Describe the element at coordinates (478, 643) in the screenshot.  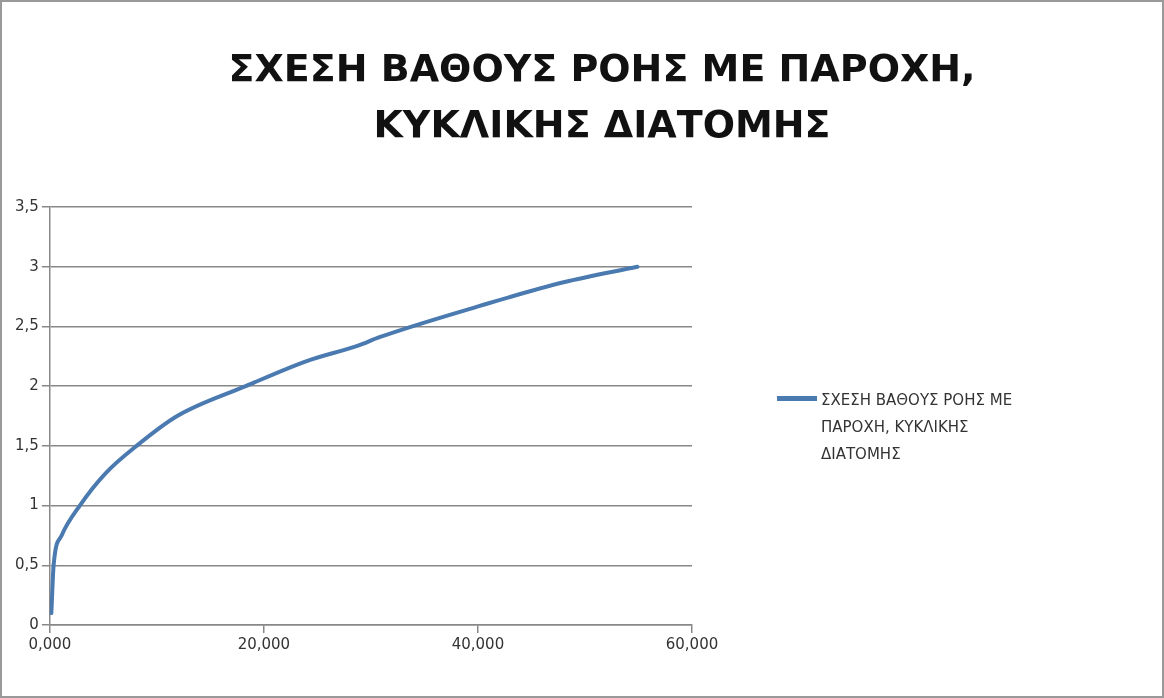
I see `x-tick-label: 40,000` at that location.